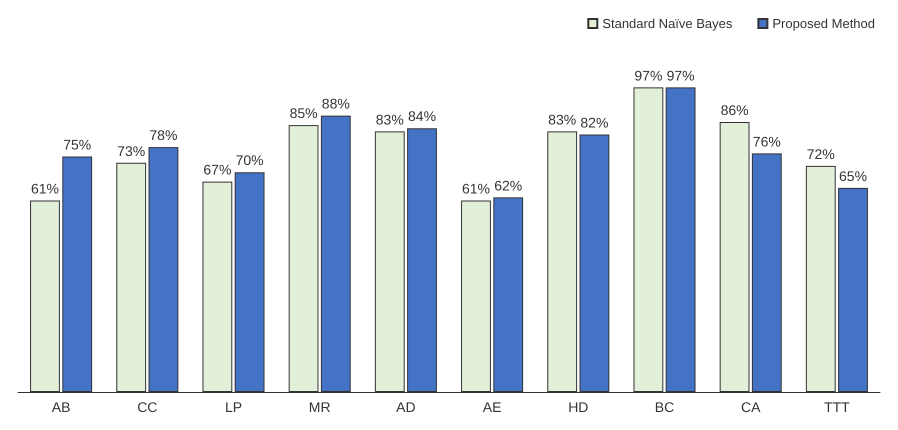 The height and width of the screenshot is (430, 898). What do you see at coordinates (578, 407) in the screenshot?
I see `x-tick-label: HD` at bounding box center [578, 407].